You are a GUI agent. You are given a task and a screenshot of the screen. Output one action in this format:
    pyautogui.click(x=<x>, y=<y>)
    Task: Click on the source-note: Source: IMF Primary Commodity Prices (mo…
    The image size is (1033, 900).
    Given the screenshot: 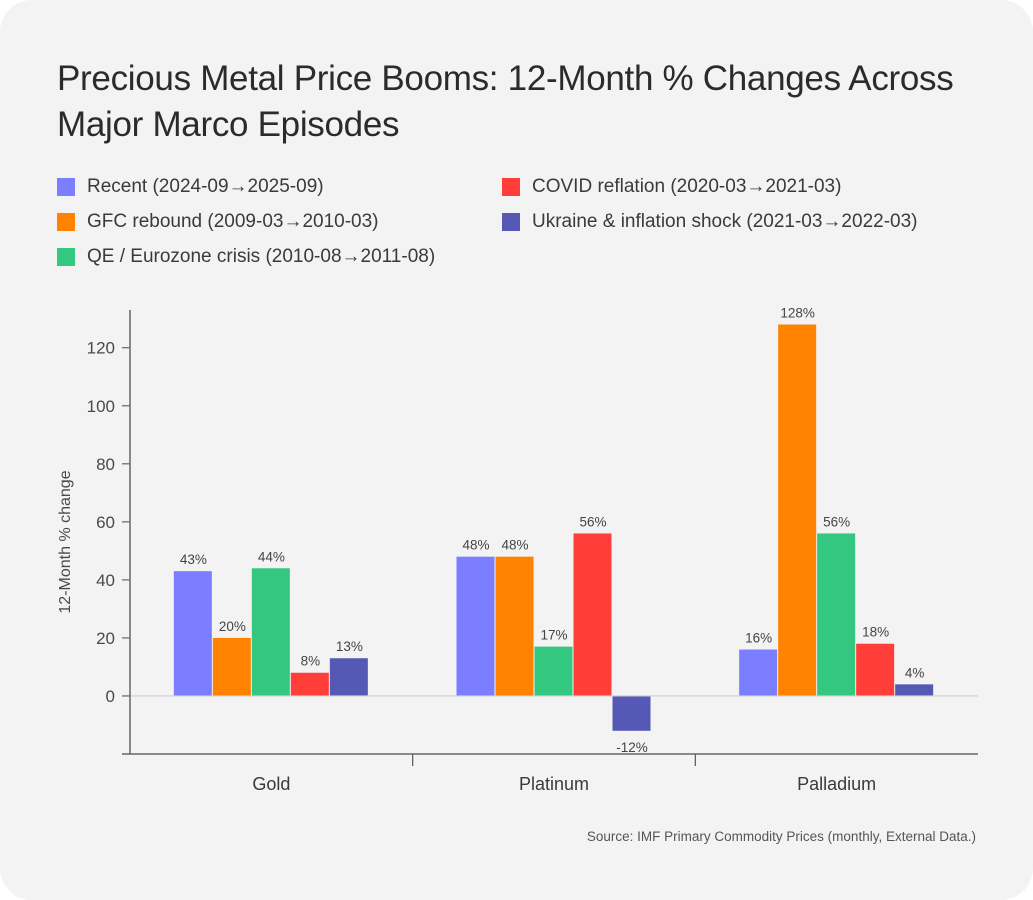 What is the action you would take?
    pyautogui.click(x=781, y=836)
    